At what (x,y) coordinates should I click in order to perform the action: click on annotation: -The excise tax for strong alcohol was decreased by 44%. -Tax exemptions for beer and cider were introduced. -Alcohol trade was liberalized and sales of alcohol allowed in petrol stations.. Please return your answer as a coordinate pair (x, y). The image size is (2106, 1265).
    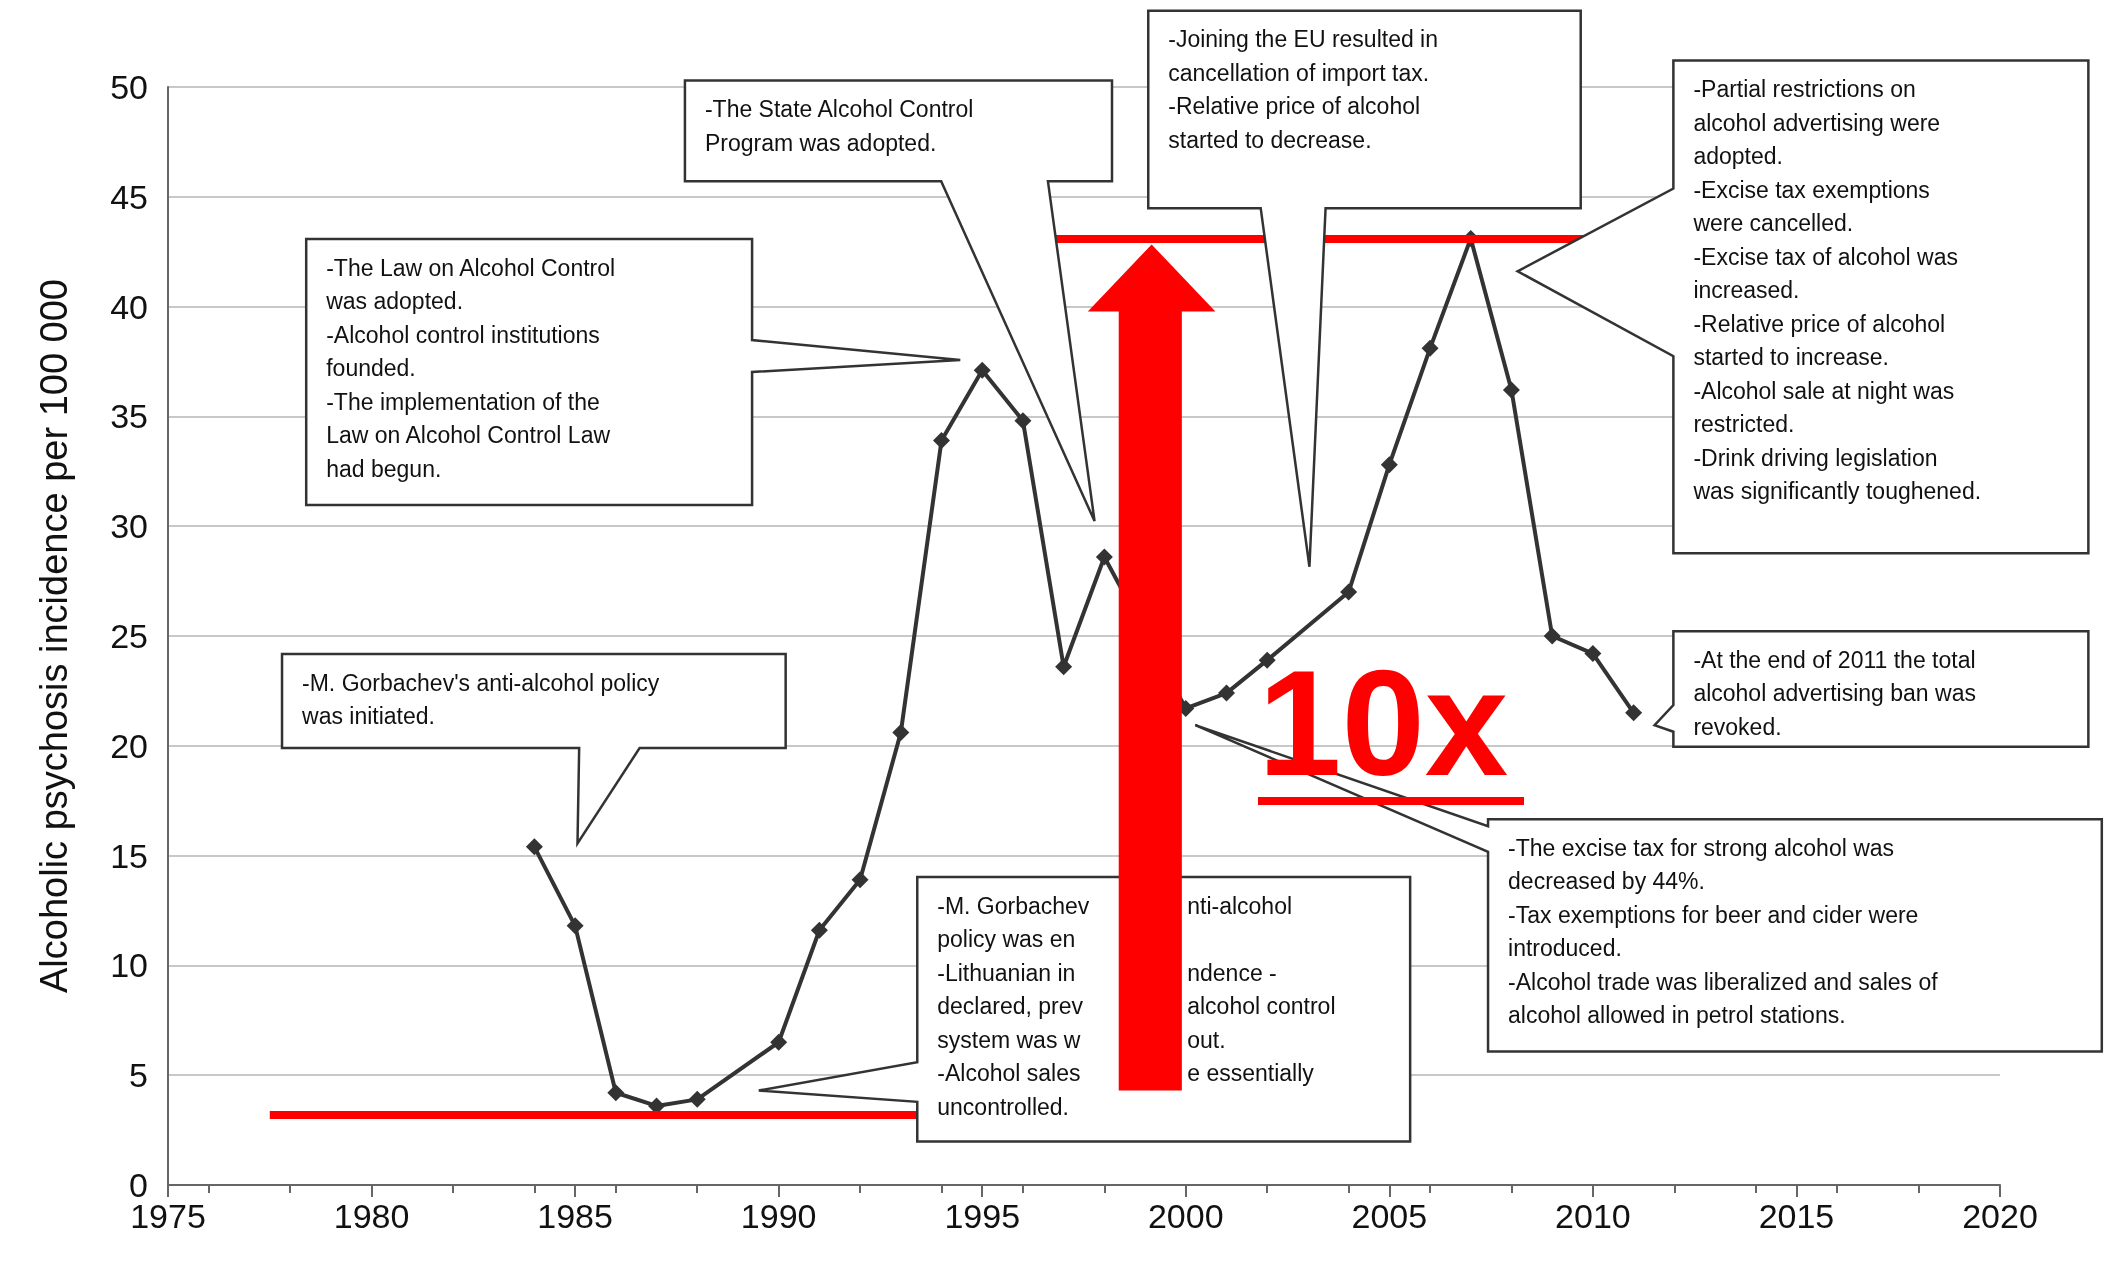
    Looking at the image, I should click on (1723, 931).